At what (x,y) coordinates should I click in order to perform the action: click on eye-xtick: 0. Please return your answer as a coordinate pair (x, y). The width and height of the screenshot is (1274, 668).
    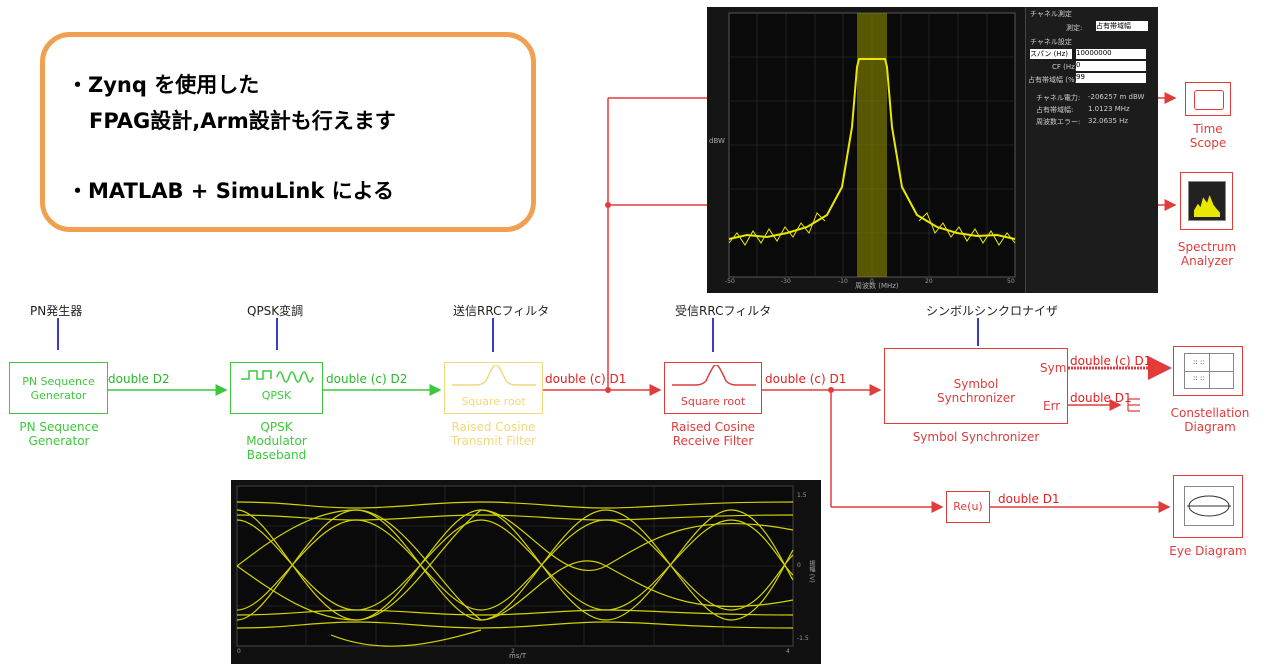
    Looking at the image, I should click on (239, 651).